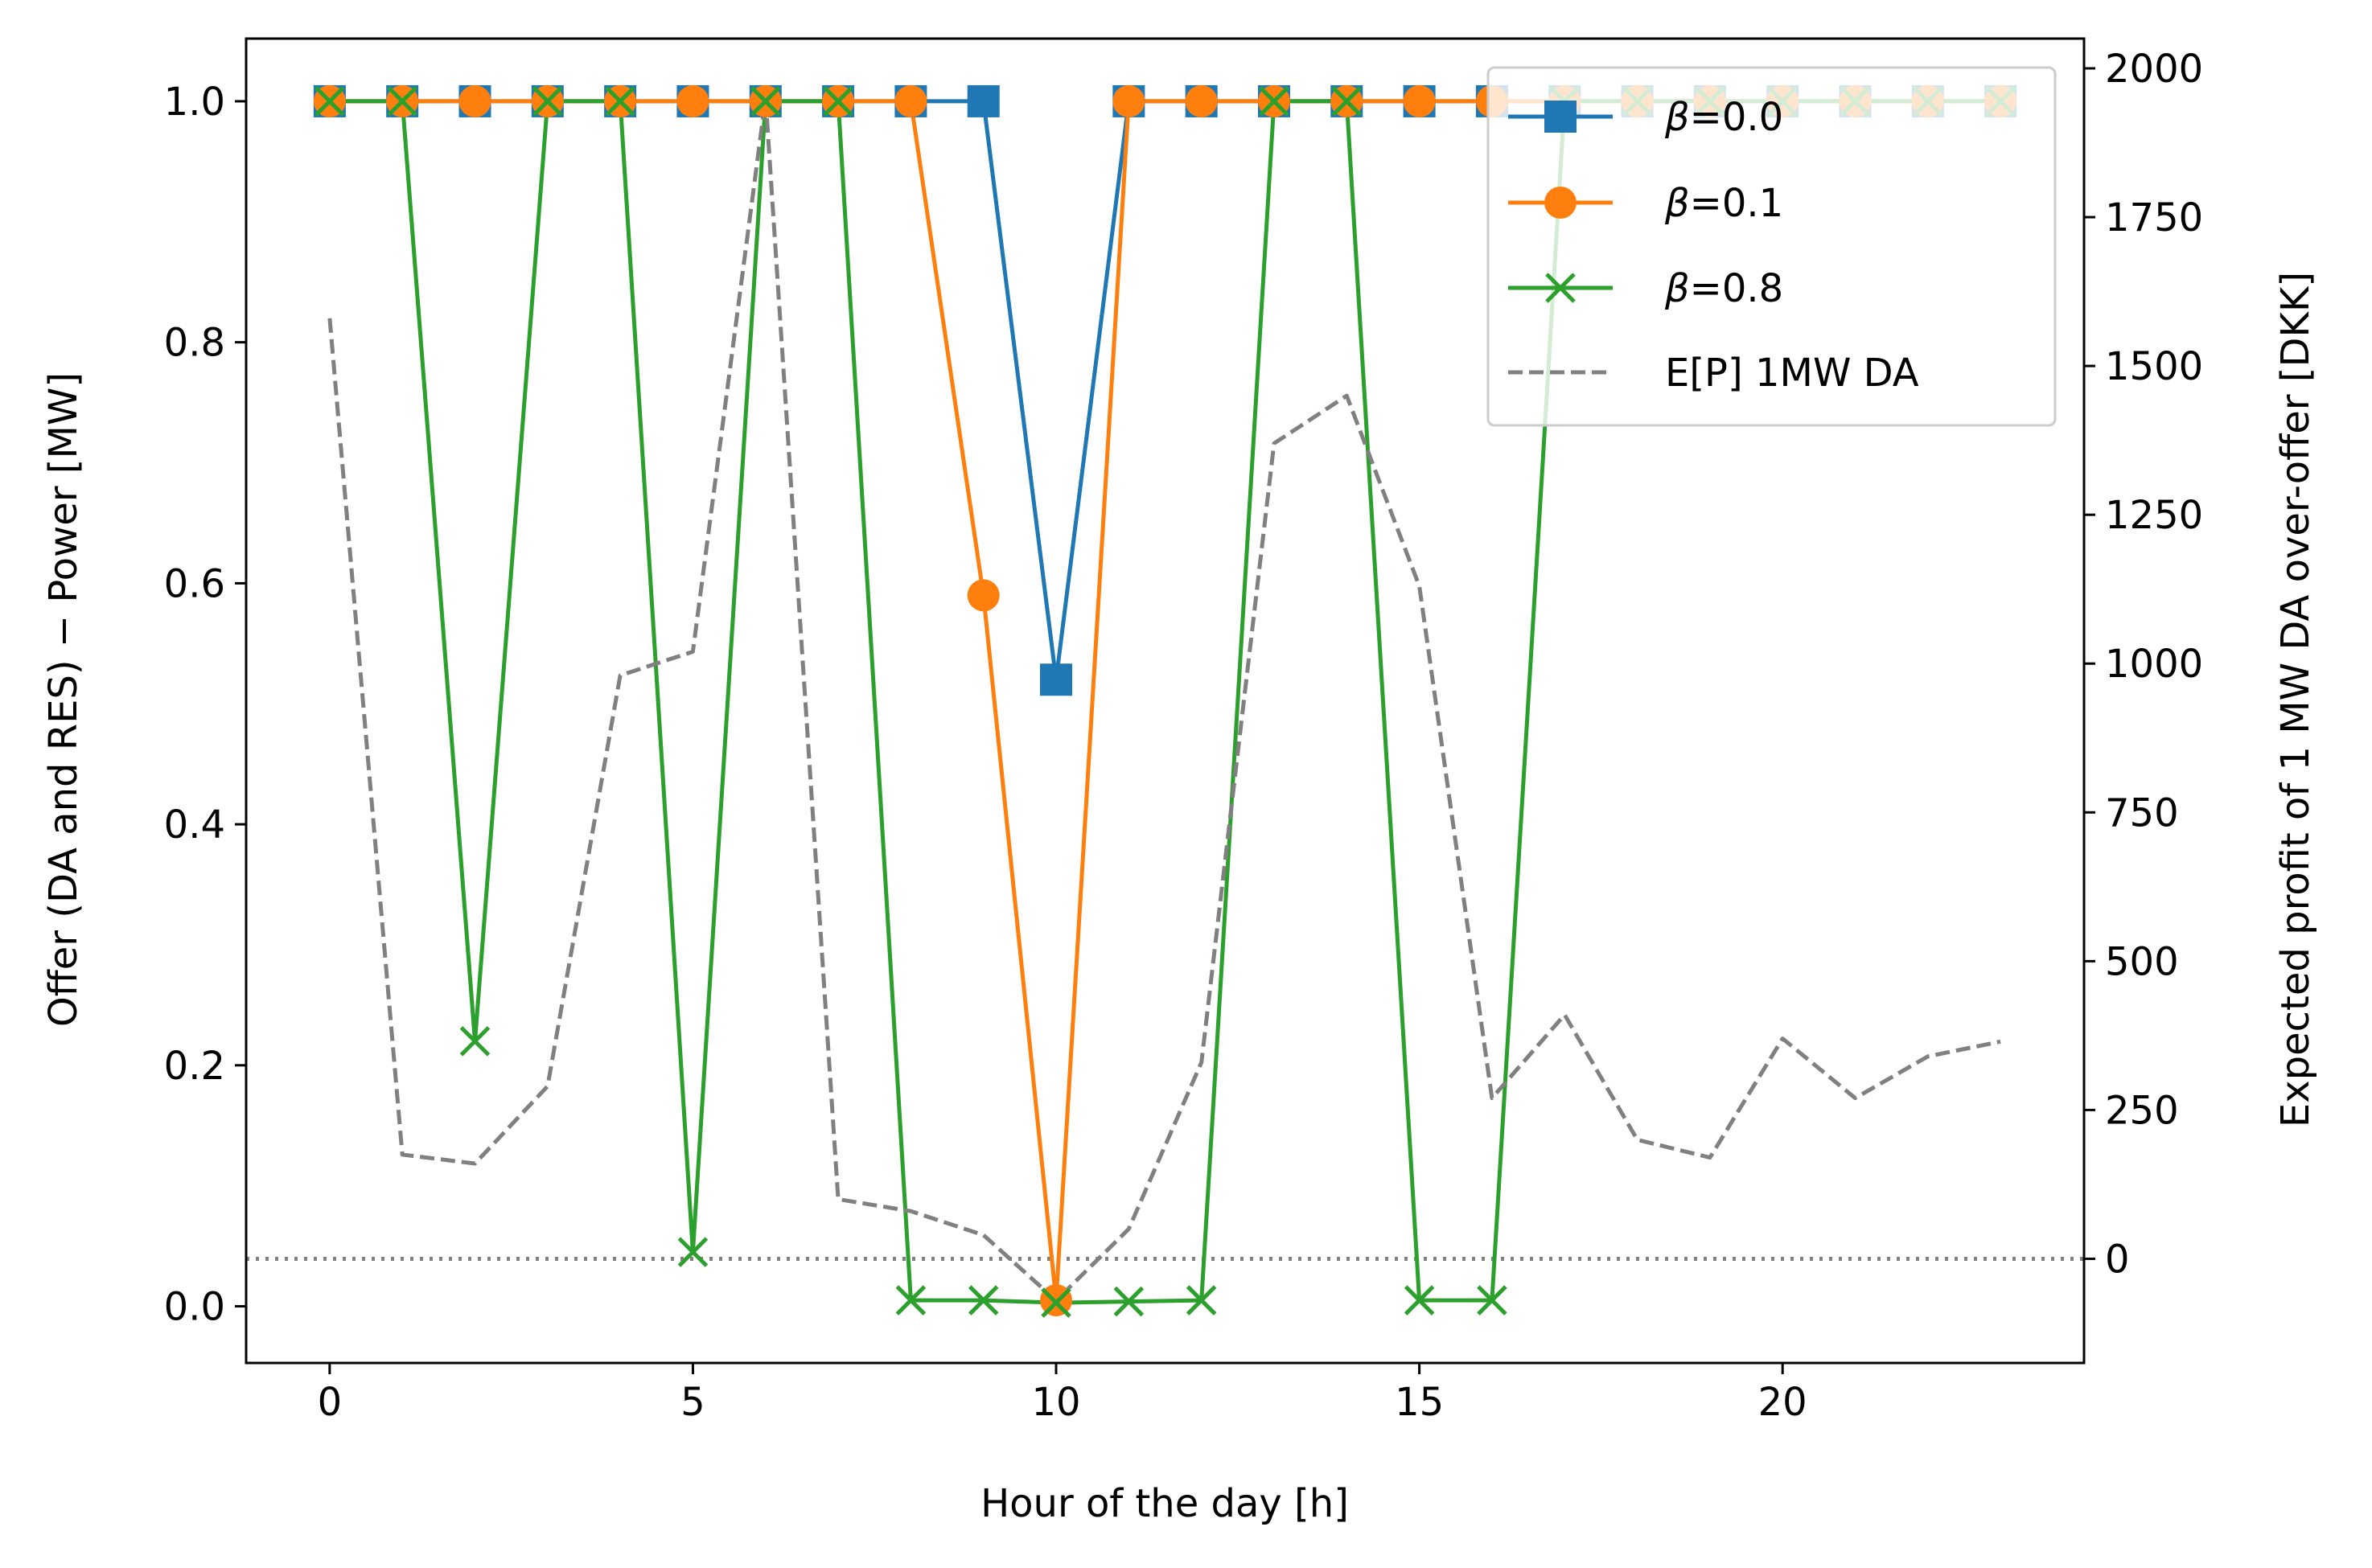  What do you see at coordinates (2154, 69) in the screenshot?
I see `y-right-tick-label: 2000` at bounding box center [2154, 69].